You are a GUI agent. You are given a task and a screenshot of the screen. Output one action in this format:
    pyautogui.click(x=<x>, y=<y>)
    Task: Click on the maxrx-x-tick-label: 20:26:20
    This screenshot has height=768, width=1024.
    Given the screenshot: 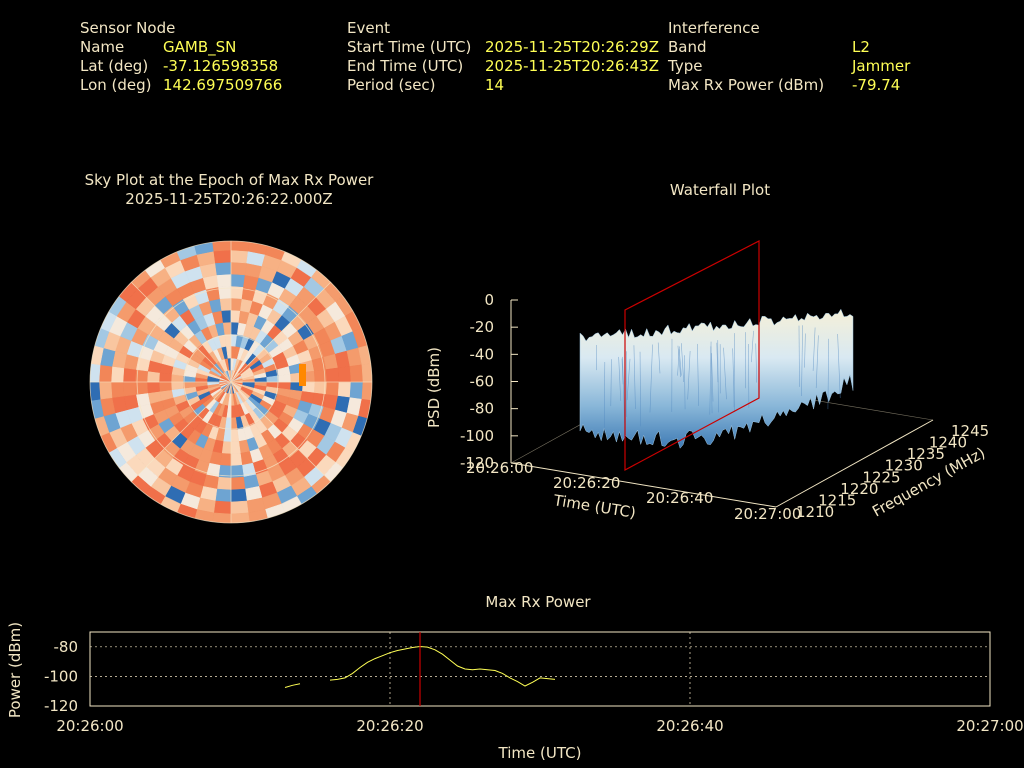 What is the action you would take?
    pyautogui.click(x=389, y=726)
    